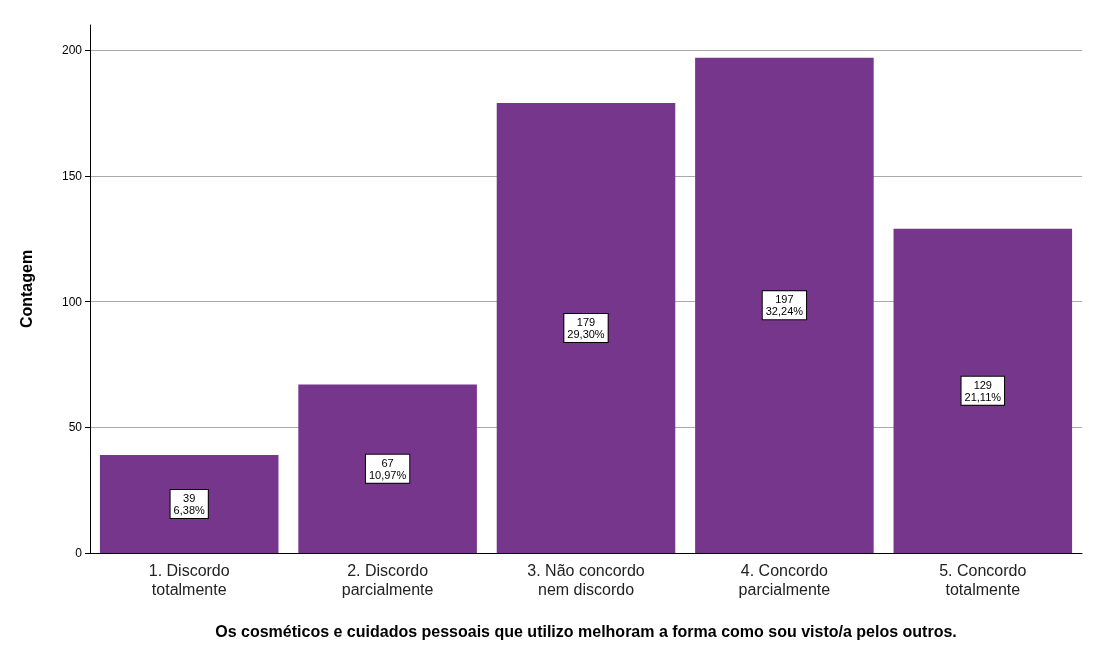 This screenshot has width=1094, height=656. I want to click on x-tick-label: 5. Concordo totalmente, so click(983, 580).